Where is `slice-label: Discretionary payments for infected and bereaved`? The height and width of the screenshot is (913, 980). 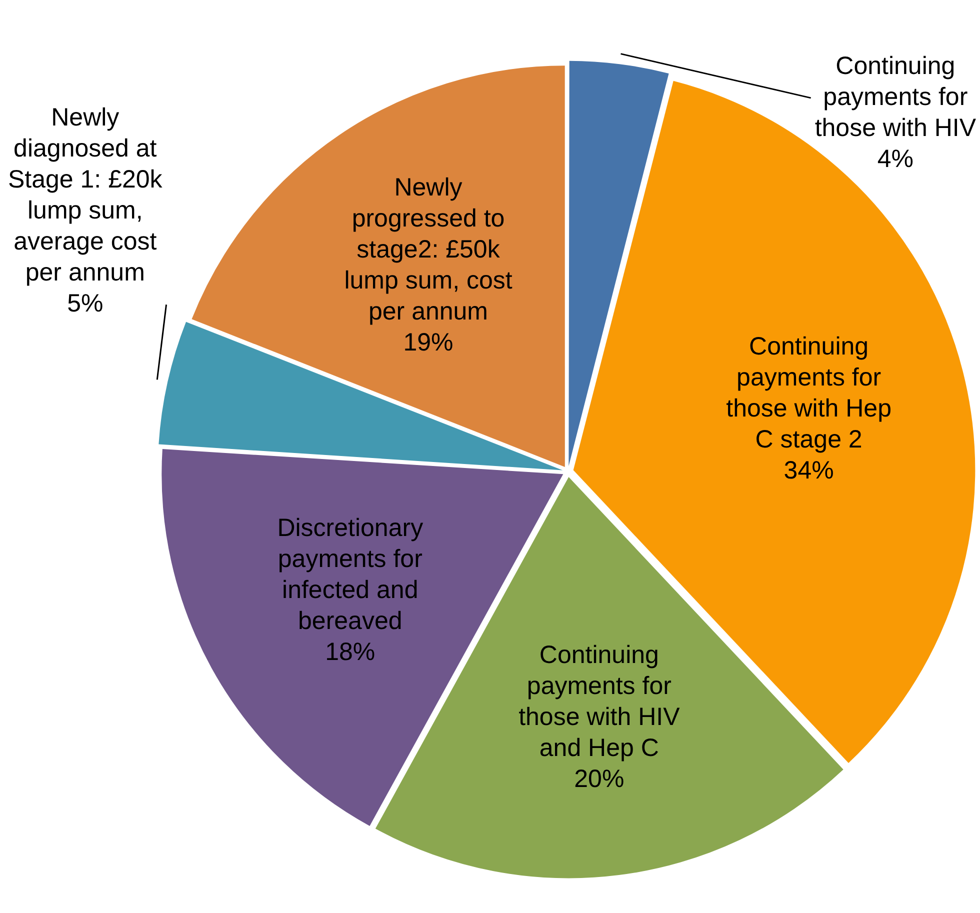 slice-label: Discretionary payments for infected and bereaved is located at coordinates (350, 575).